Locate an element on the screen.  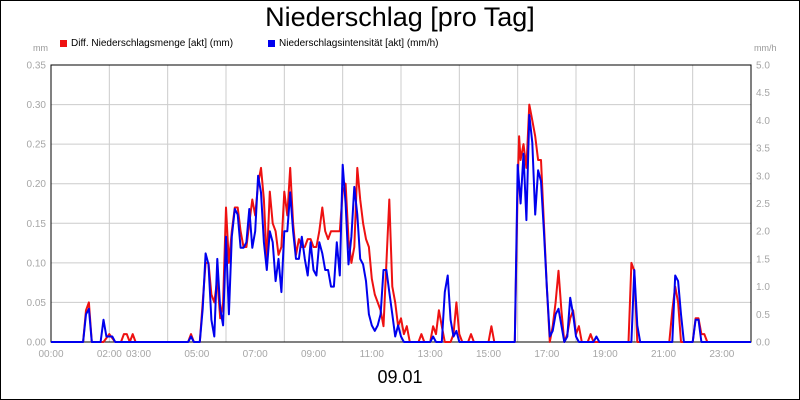
x-tick-label: 03:00 is located at coordinates (138, 354).